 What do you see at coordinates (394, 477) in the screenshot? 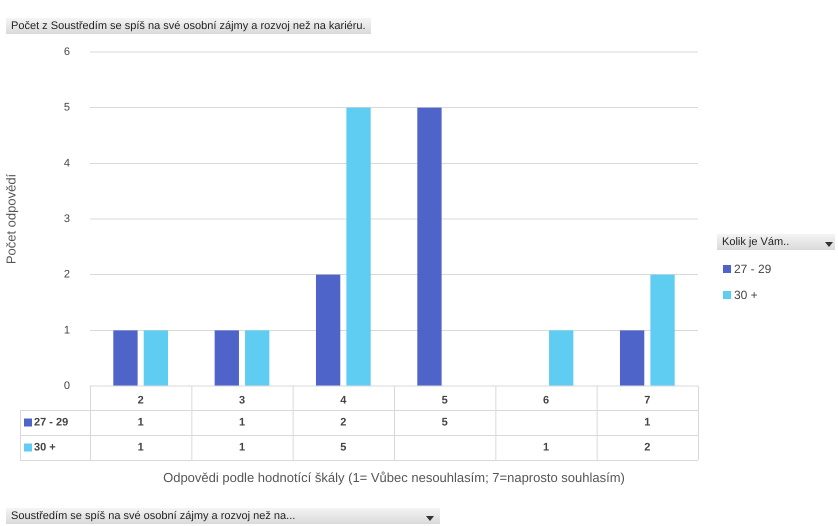
I see `x-axis-title: Odpovědi podle hodnotící škály (1= Vůbec nesouhlasím; 7=naprosto souhlasím)` at bounding box center [394, 477].